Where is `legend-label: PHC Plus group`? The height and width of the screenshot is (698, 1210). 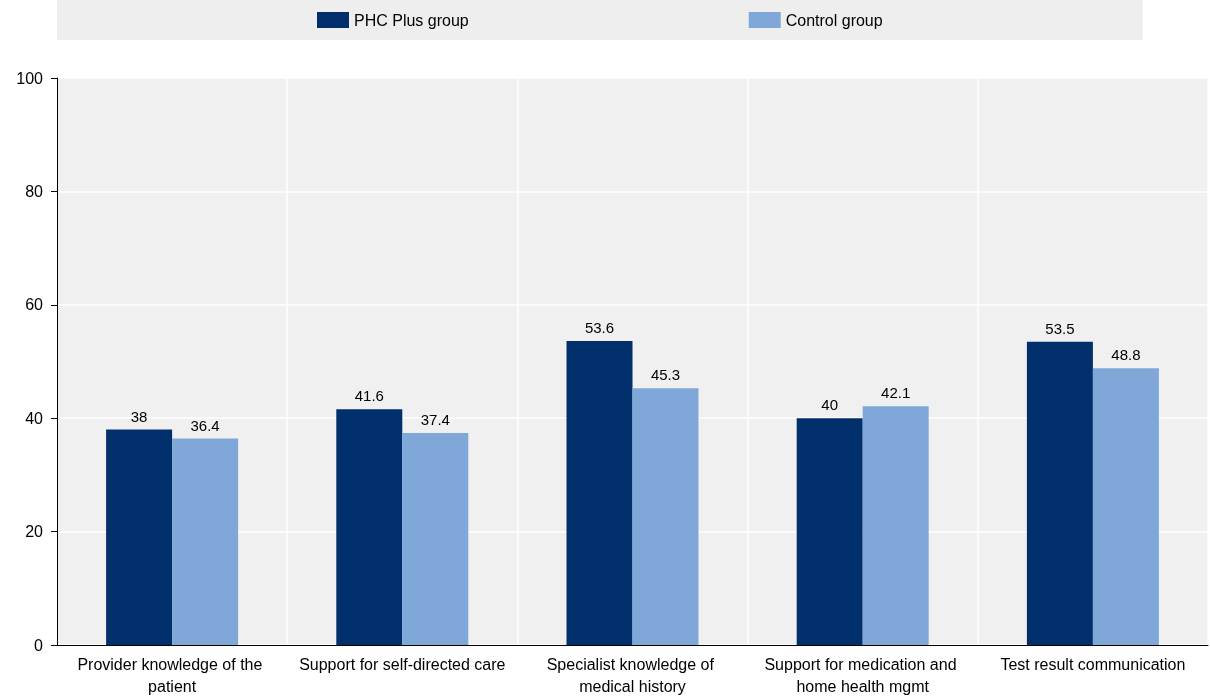 legend-label: PHC Plus group is located at coordinates (411, 20).